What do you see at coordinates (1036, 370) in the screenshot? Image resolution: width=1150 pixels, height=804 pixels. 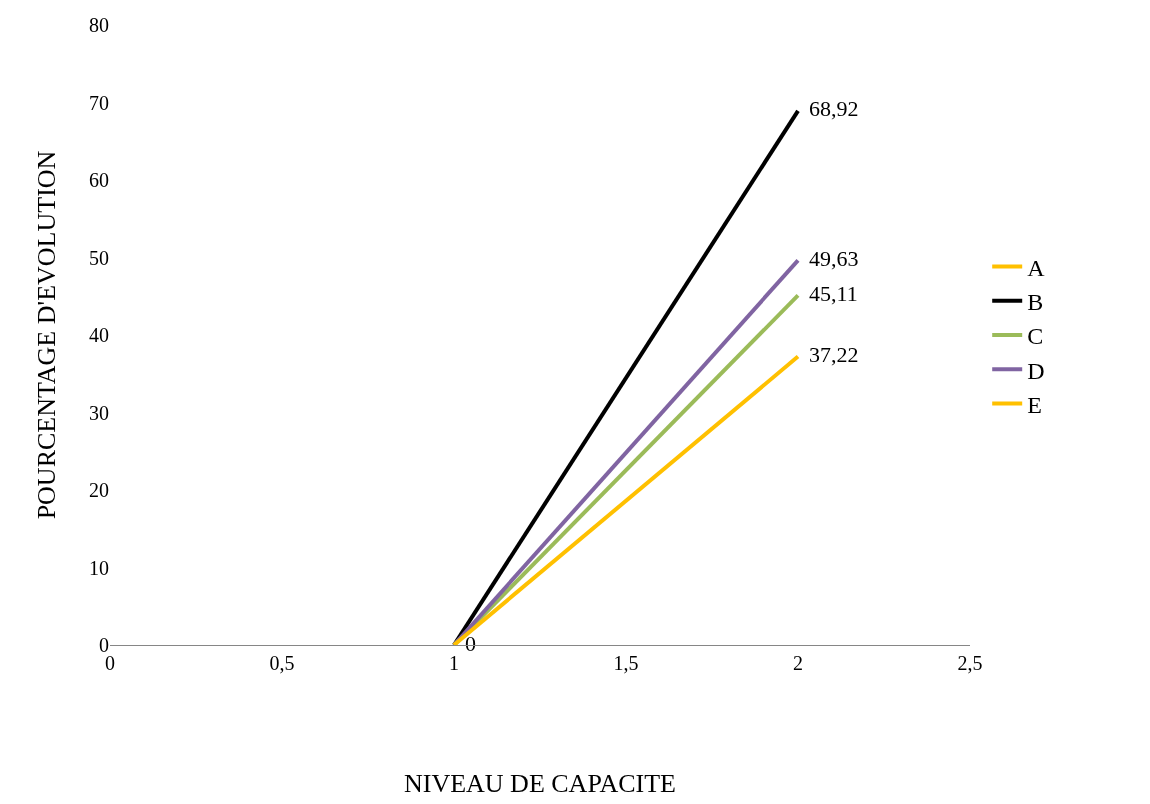 I see `legend-label: D` at bounding box center [1036, 370].